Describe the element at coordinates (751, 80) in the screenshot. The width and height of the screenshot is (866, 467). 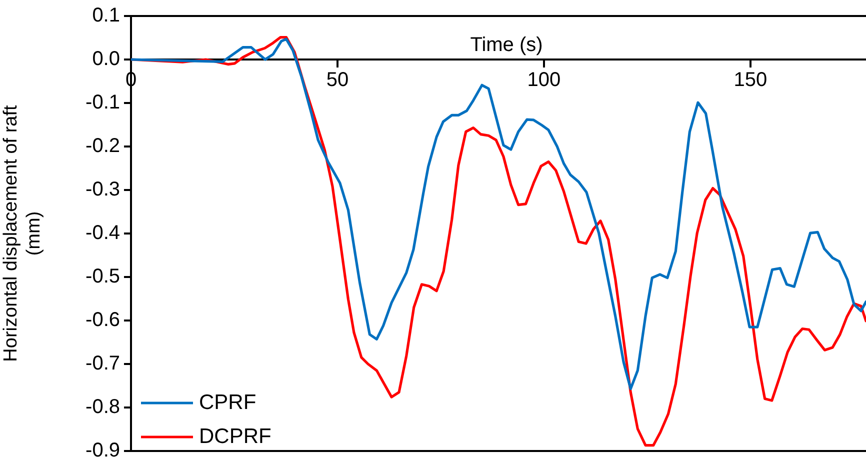
I see `x-tick-label: 150` at that location.